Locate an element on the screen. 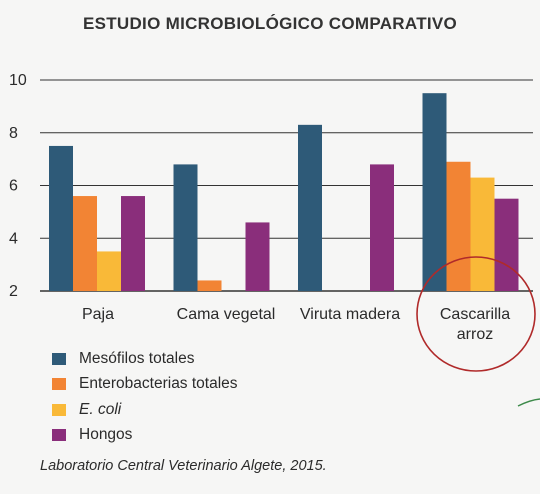 This screenshot has width=540, height=494. x-tick-label: Paja is located at coordinates (98, 314).